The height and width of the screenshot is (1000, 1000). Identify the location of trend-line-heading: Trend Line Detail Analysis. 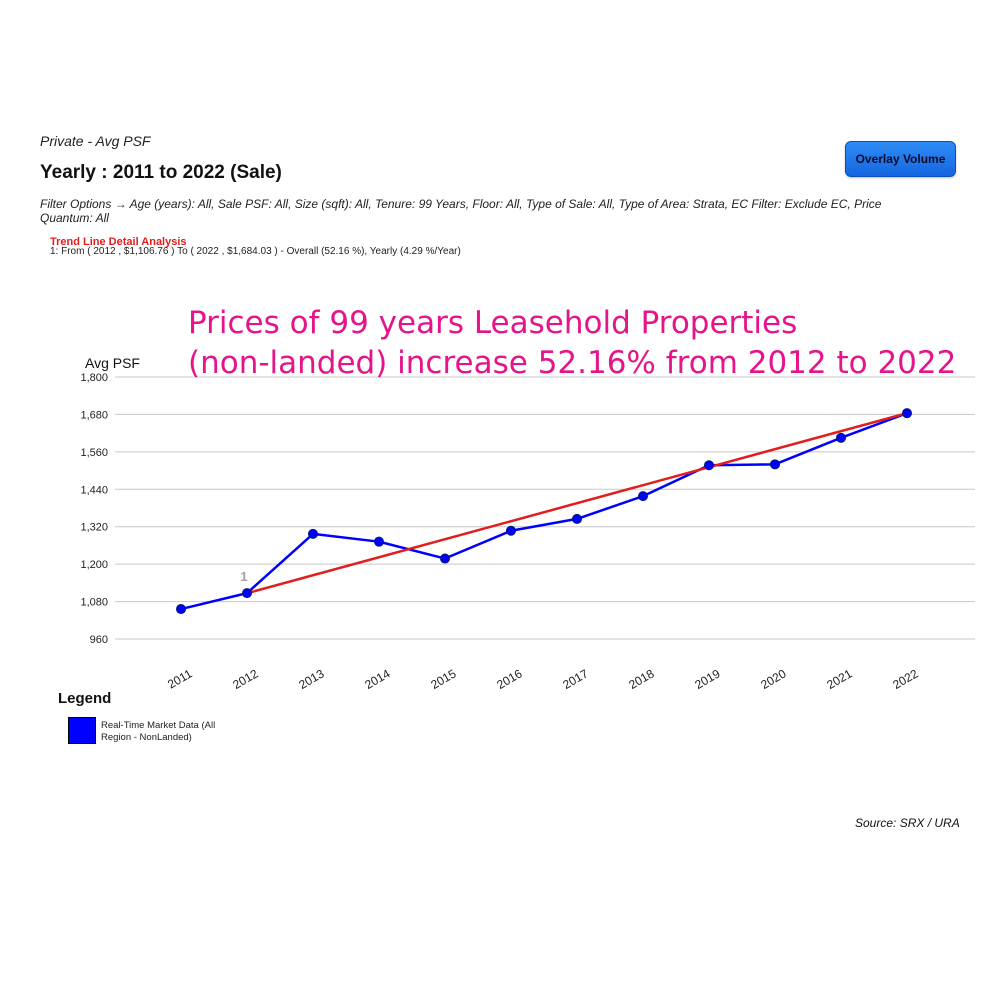
(118, 242).